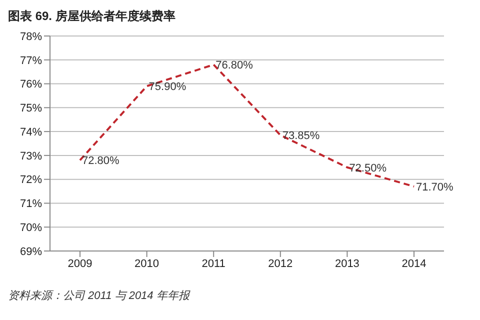  I want to click on text: 资料来源：公司 2011 与 2014 年年报, so click(100, 296).